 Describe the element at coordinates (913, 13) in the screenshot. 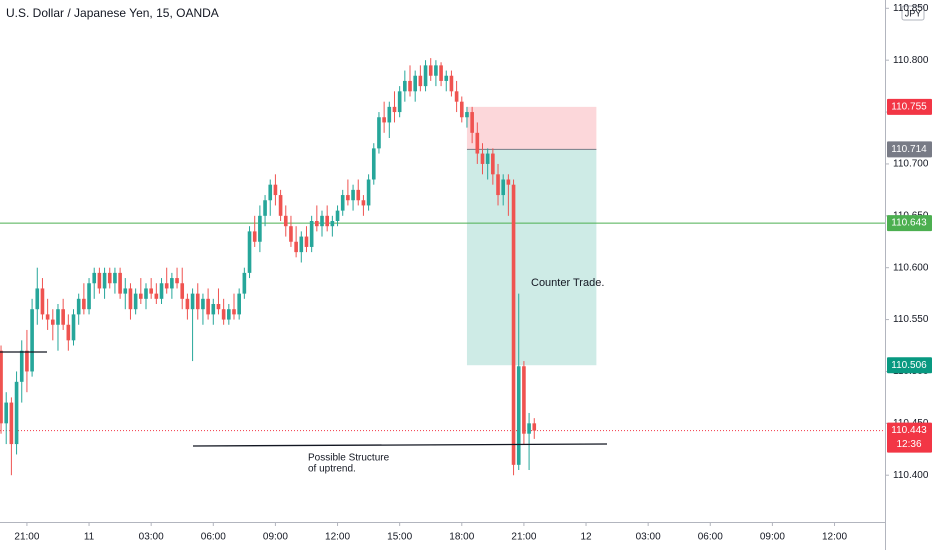

I see `currency: JPY` at that location.